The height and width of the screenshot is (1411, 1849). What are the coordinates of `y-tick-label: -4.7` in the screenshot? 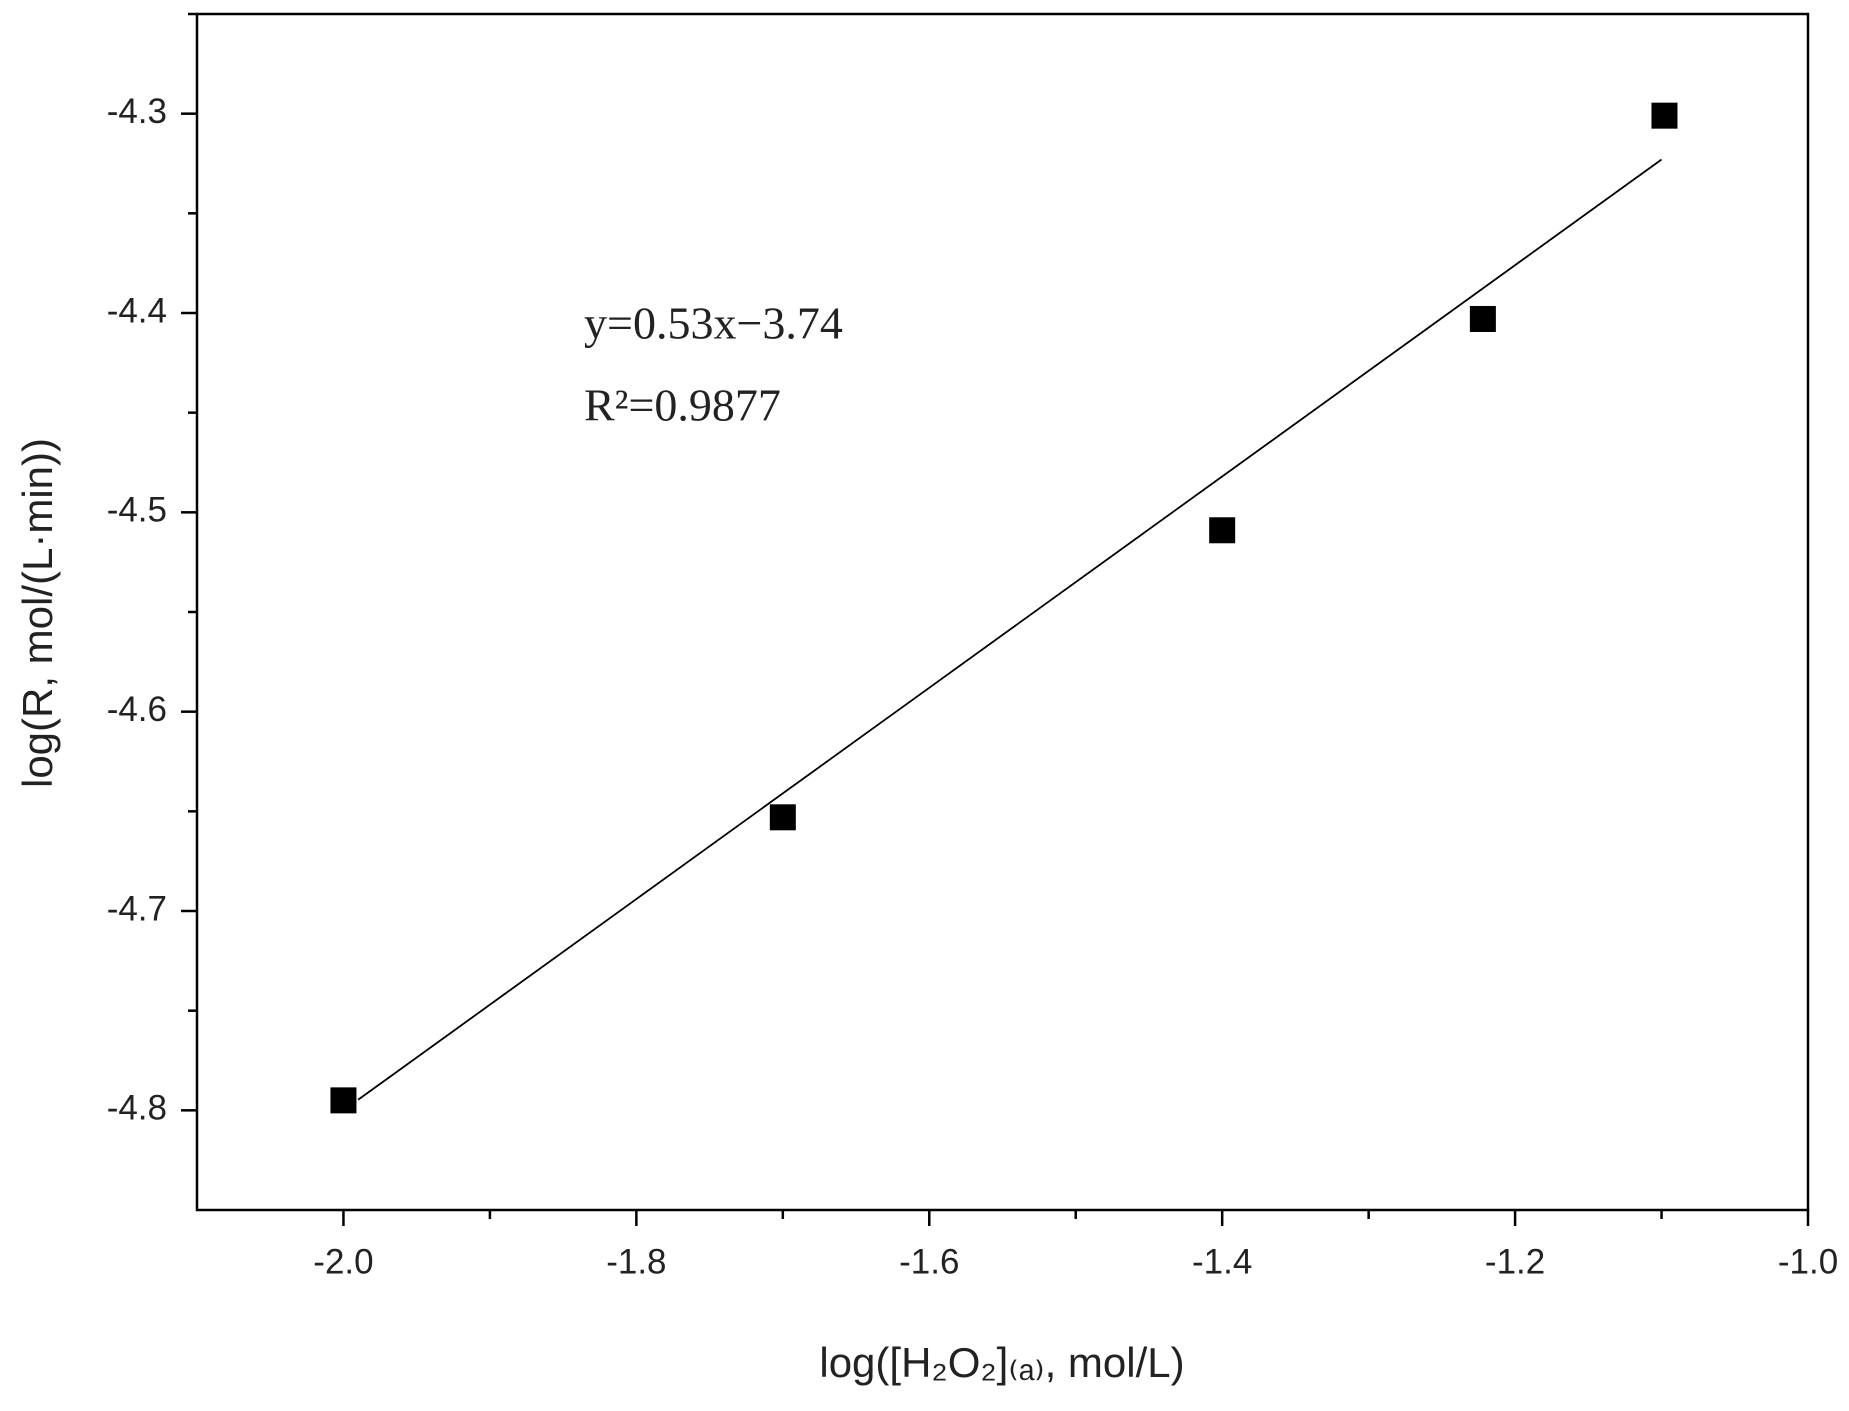 It's located at (137, 908).